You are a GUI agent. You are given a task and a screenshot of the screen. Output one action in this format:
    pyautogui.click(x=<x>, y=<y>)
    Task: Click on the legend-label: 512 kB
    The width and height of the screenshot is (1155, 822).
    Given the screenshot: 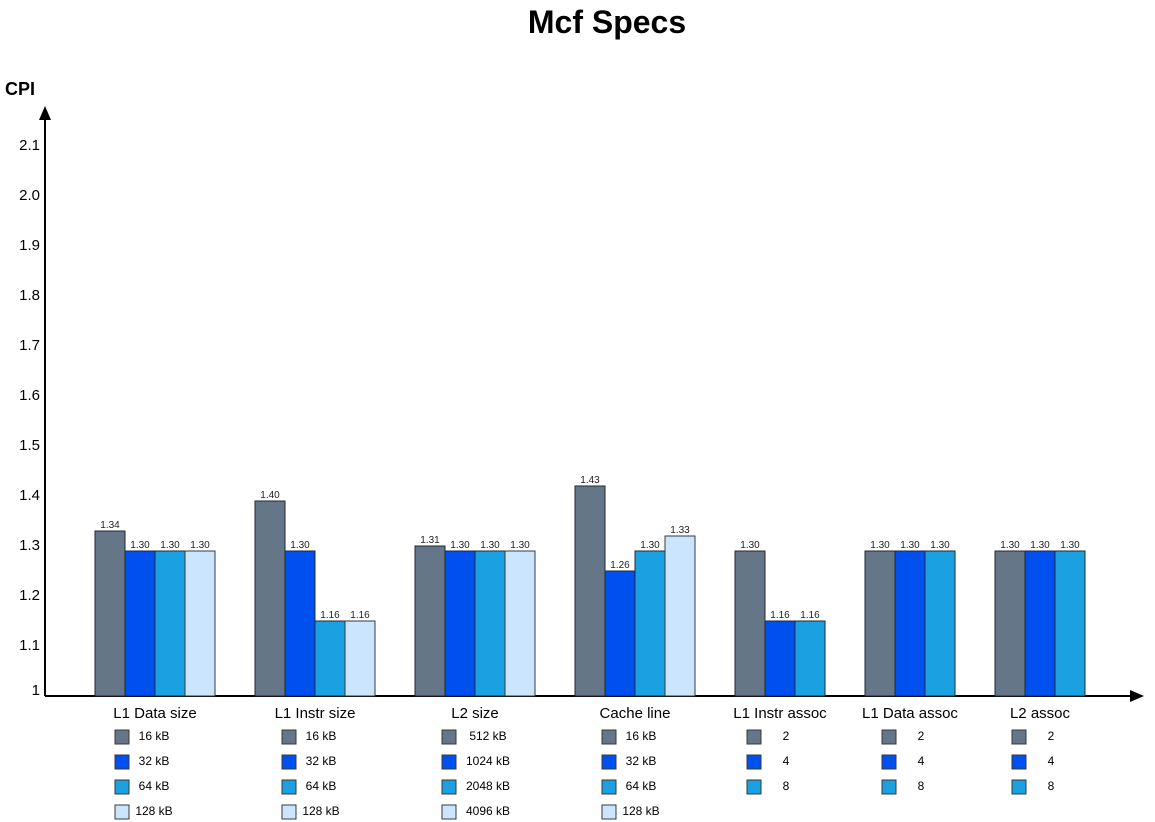 What is the action you would take?
    pyautogui.click(x=487, y=736)
    